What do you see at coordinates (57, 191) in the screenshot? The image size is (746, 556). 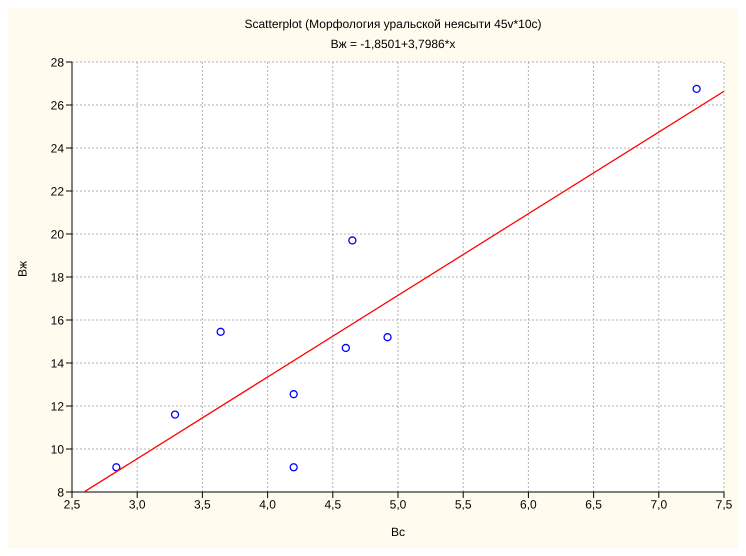 I see `y-tick-label: 22` at bounding box center [57, 191].